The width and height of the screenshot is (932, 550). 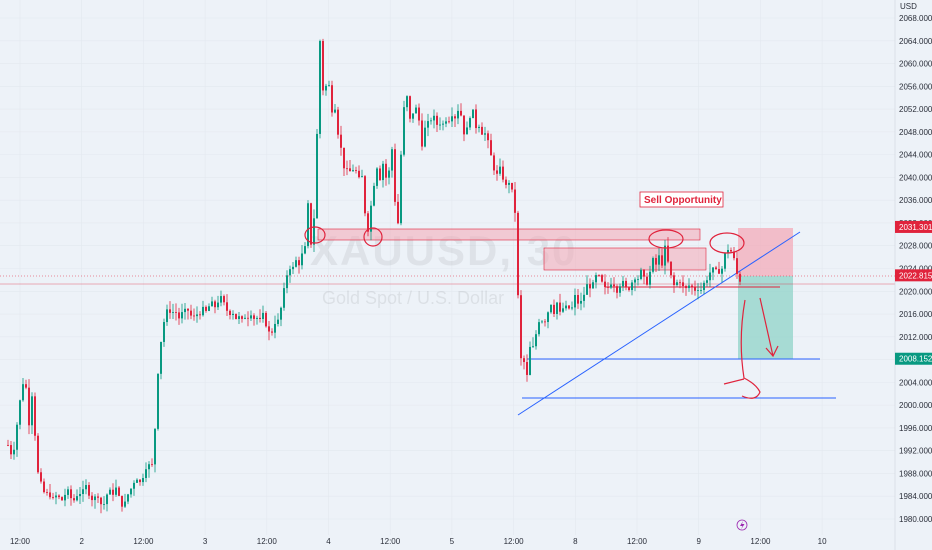 I want to click on y-tick-label: 2020.000, so click(x=915, y=291).